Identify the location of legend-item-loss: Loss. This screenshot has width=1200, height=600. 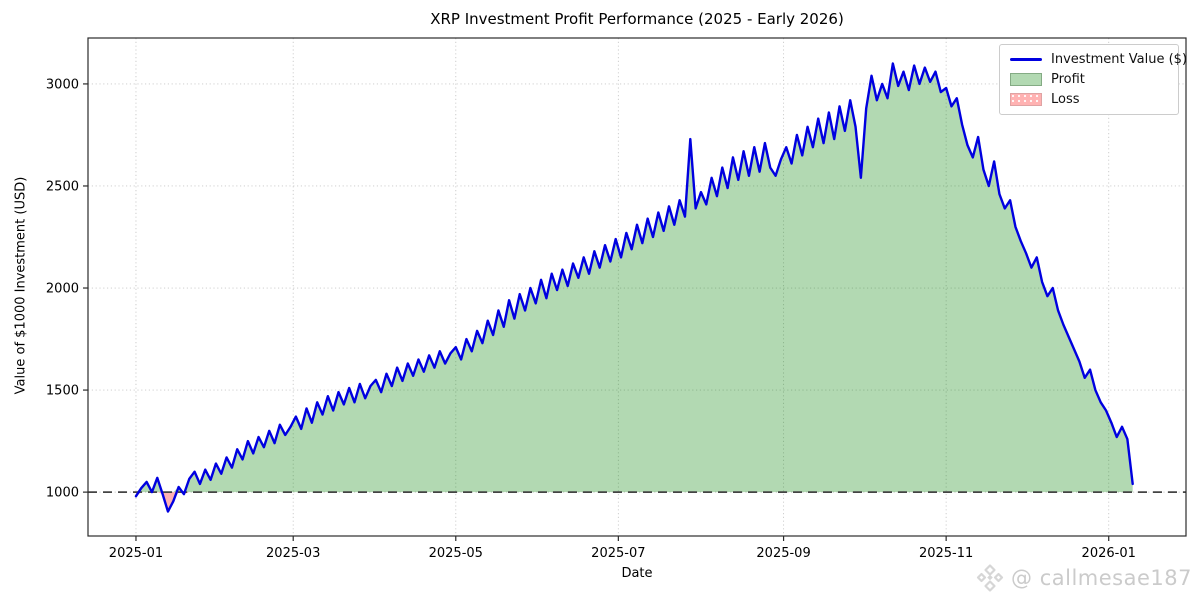
(1089, 99).